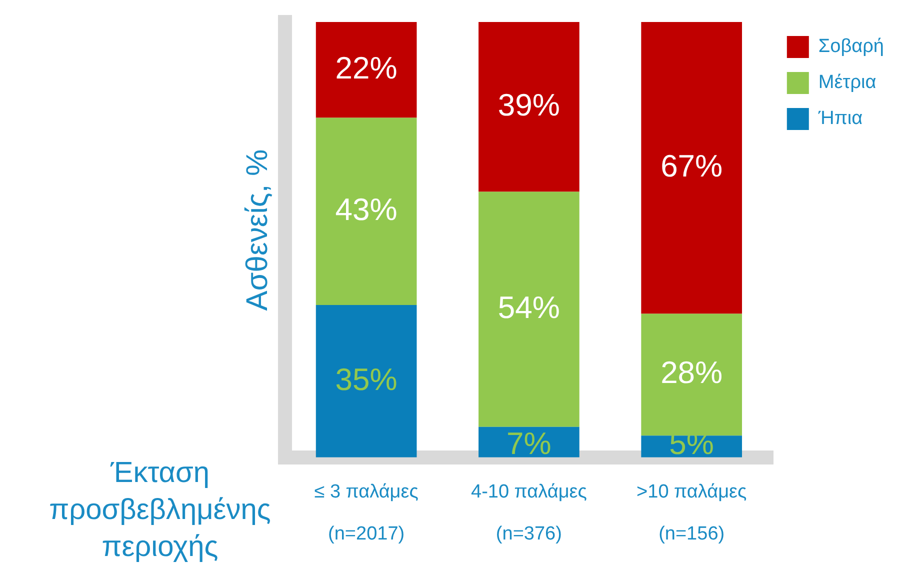 This screenshot has width=904, height=569. Describe the element at coordinates (529, 443) in the screenshot. I see `data-label: 7%` at that location.